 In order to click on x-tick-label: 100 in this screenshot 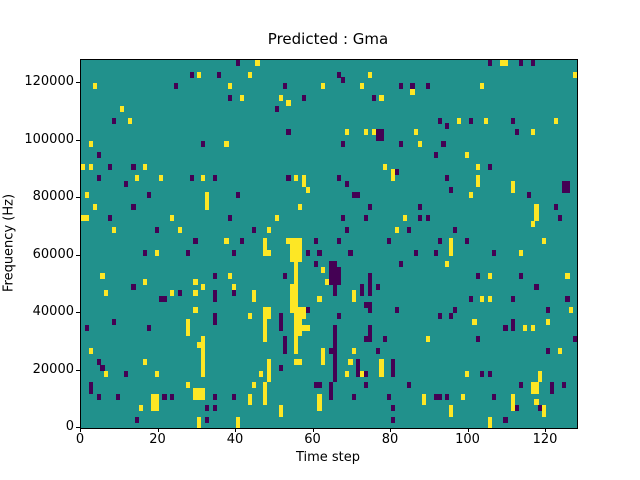, I will do `click(467, 439)`.